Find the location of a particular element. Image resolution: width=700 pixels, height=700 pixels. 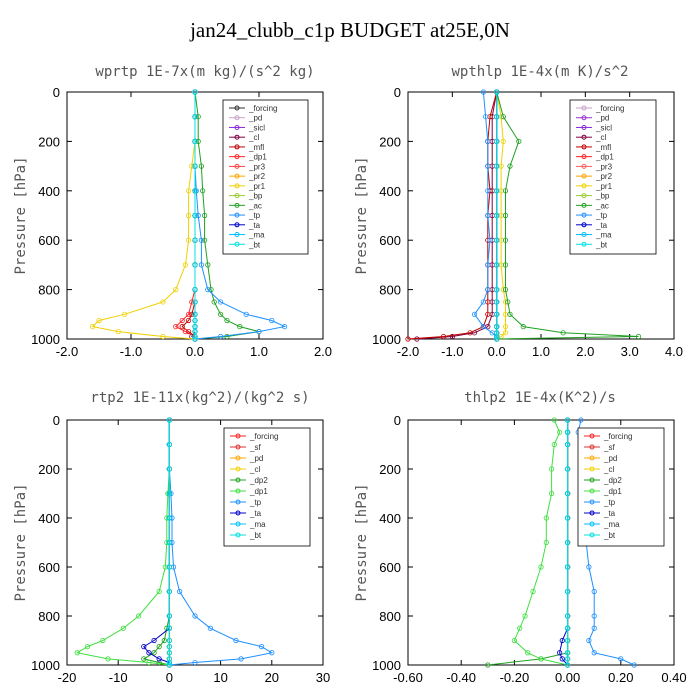

x-tick-label: -0.60 is located at coordinates (408, 677).